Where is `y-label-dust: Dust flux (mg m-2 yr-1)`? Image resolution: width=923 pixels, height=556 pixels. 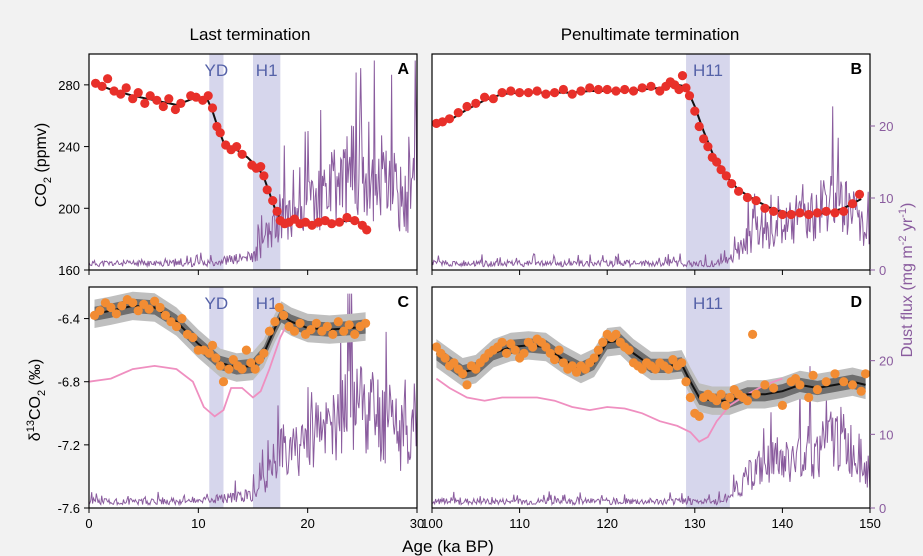 y-label-dust: Dust flux (mg m-2 yr-1) is located at coordinates (906, 280).